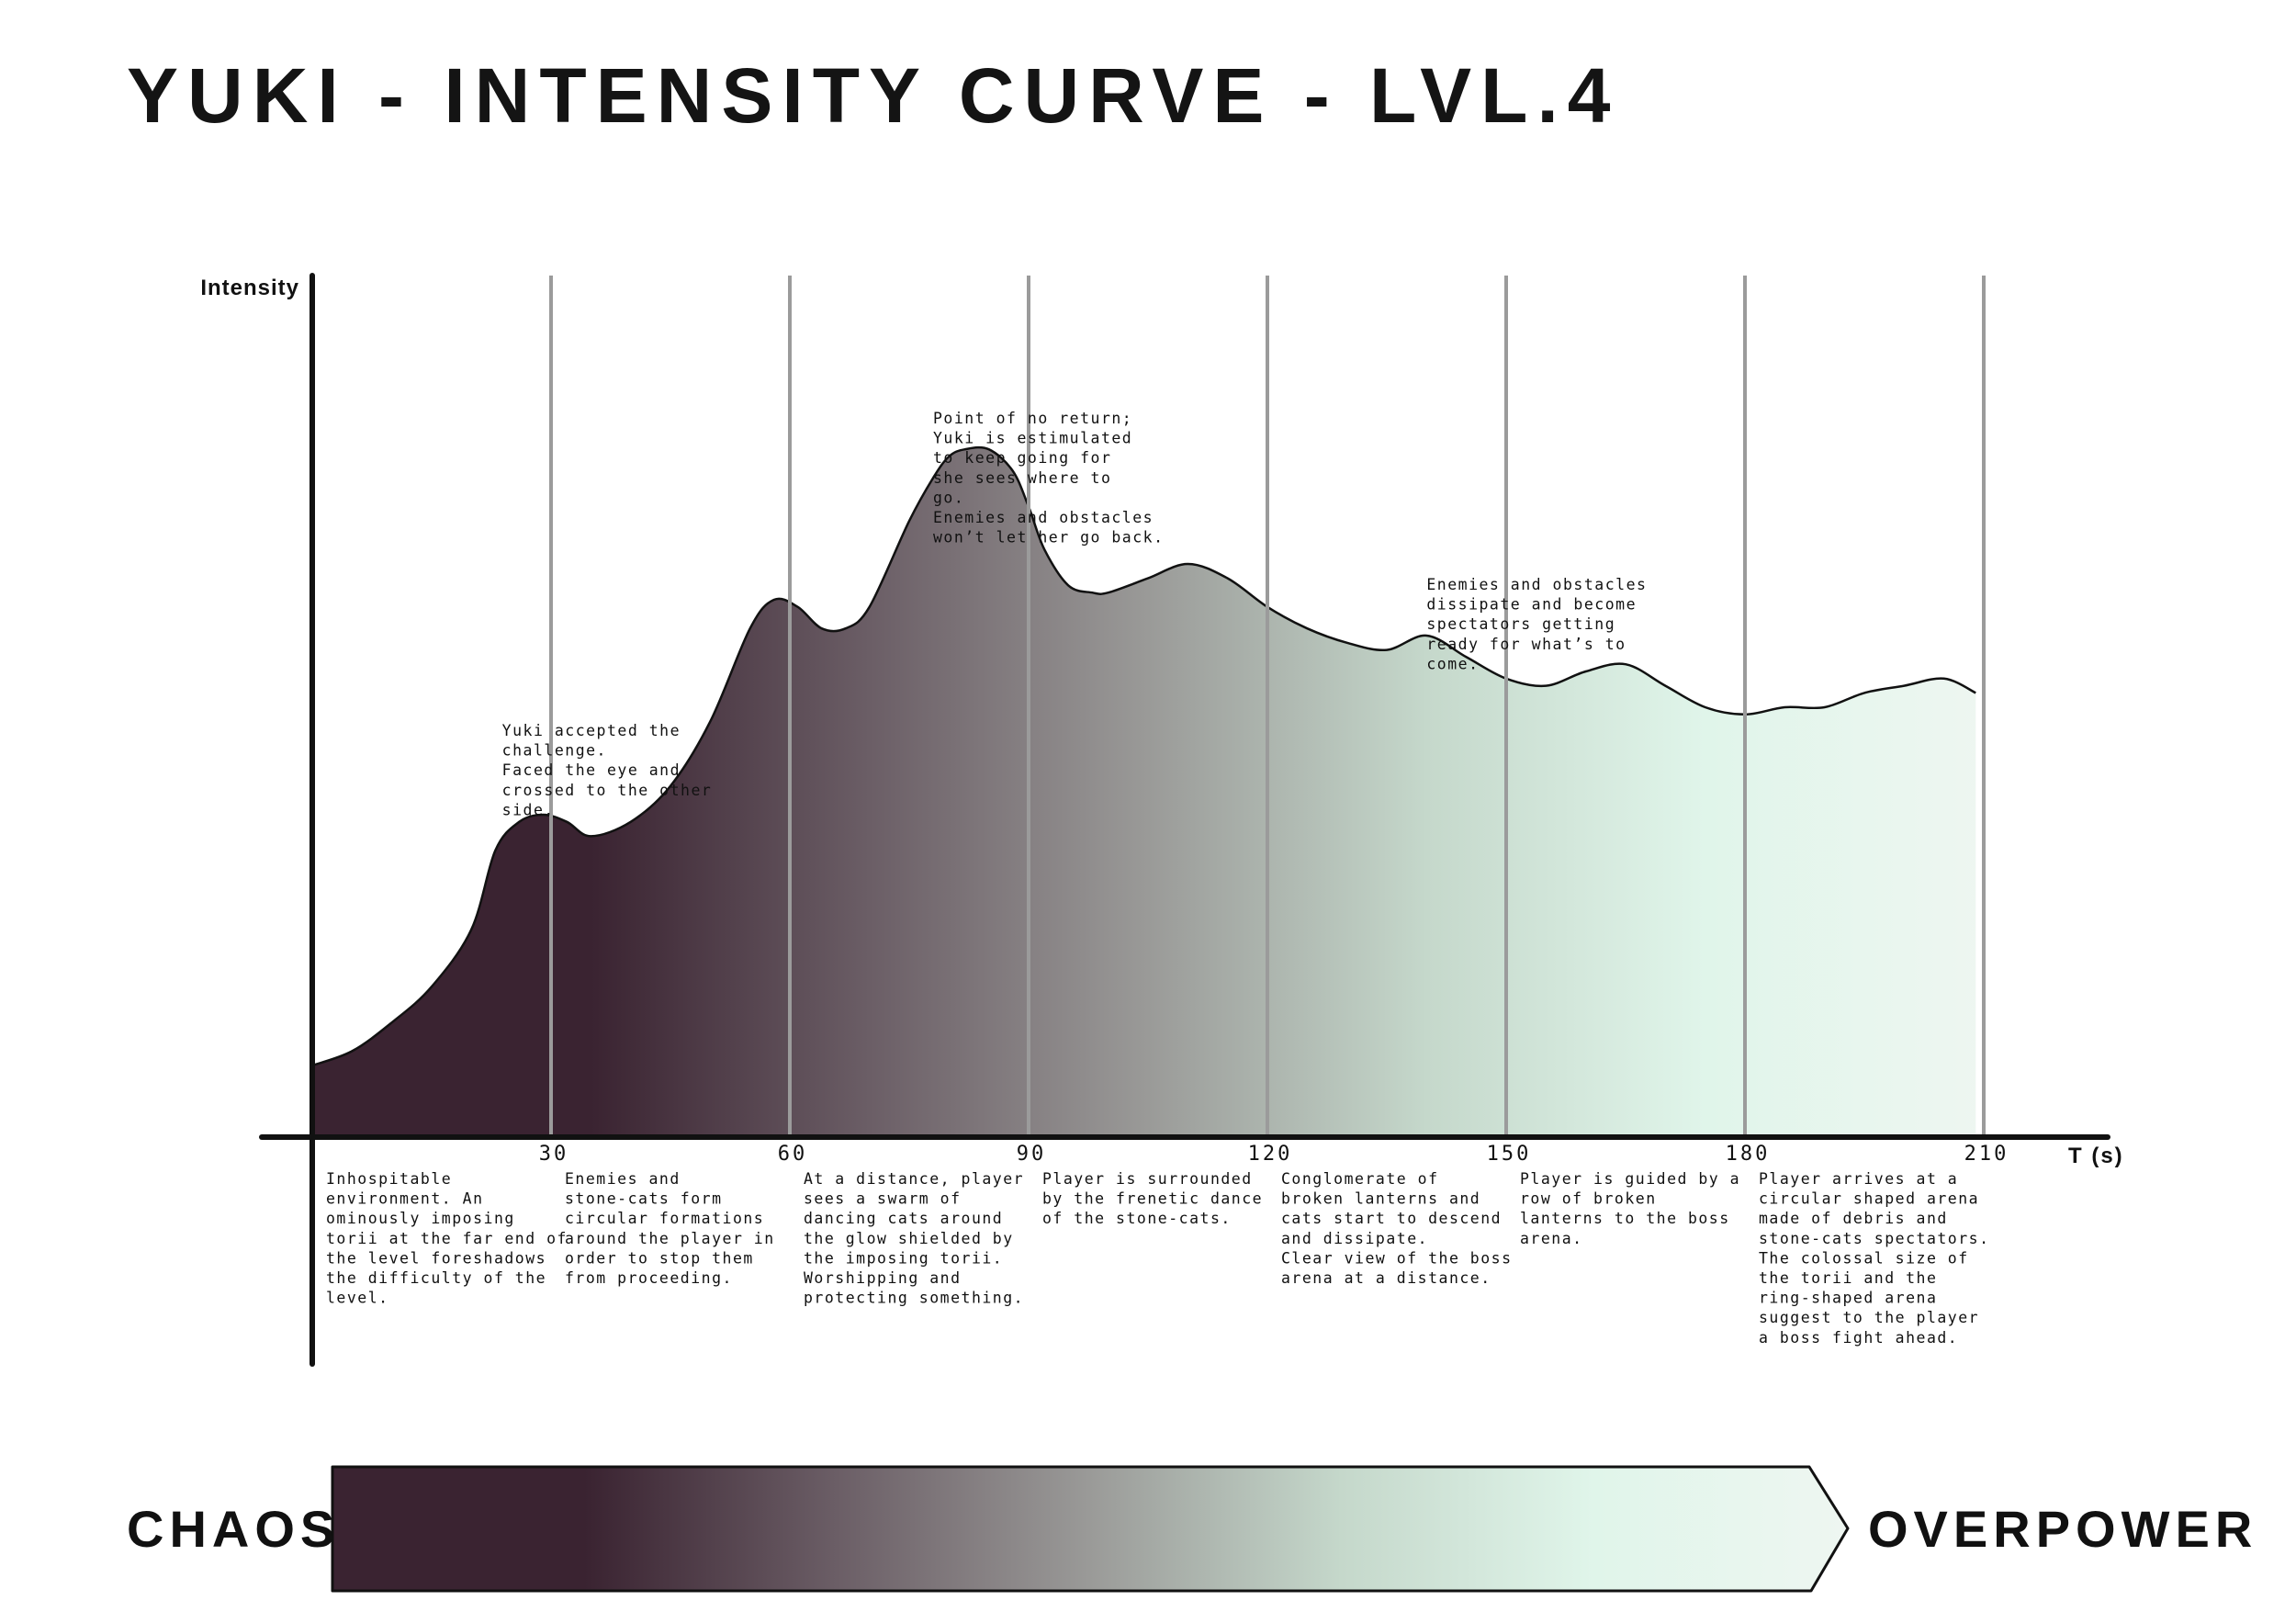 The width and height of the screenshot is (2296, 1623). Describe the element at coordinates (1986, 1154) in the screenshot. I see `x-tick-label: 210` at that location.